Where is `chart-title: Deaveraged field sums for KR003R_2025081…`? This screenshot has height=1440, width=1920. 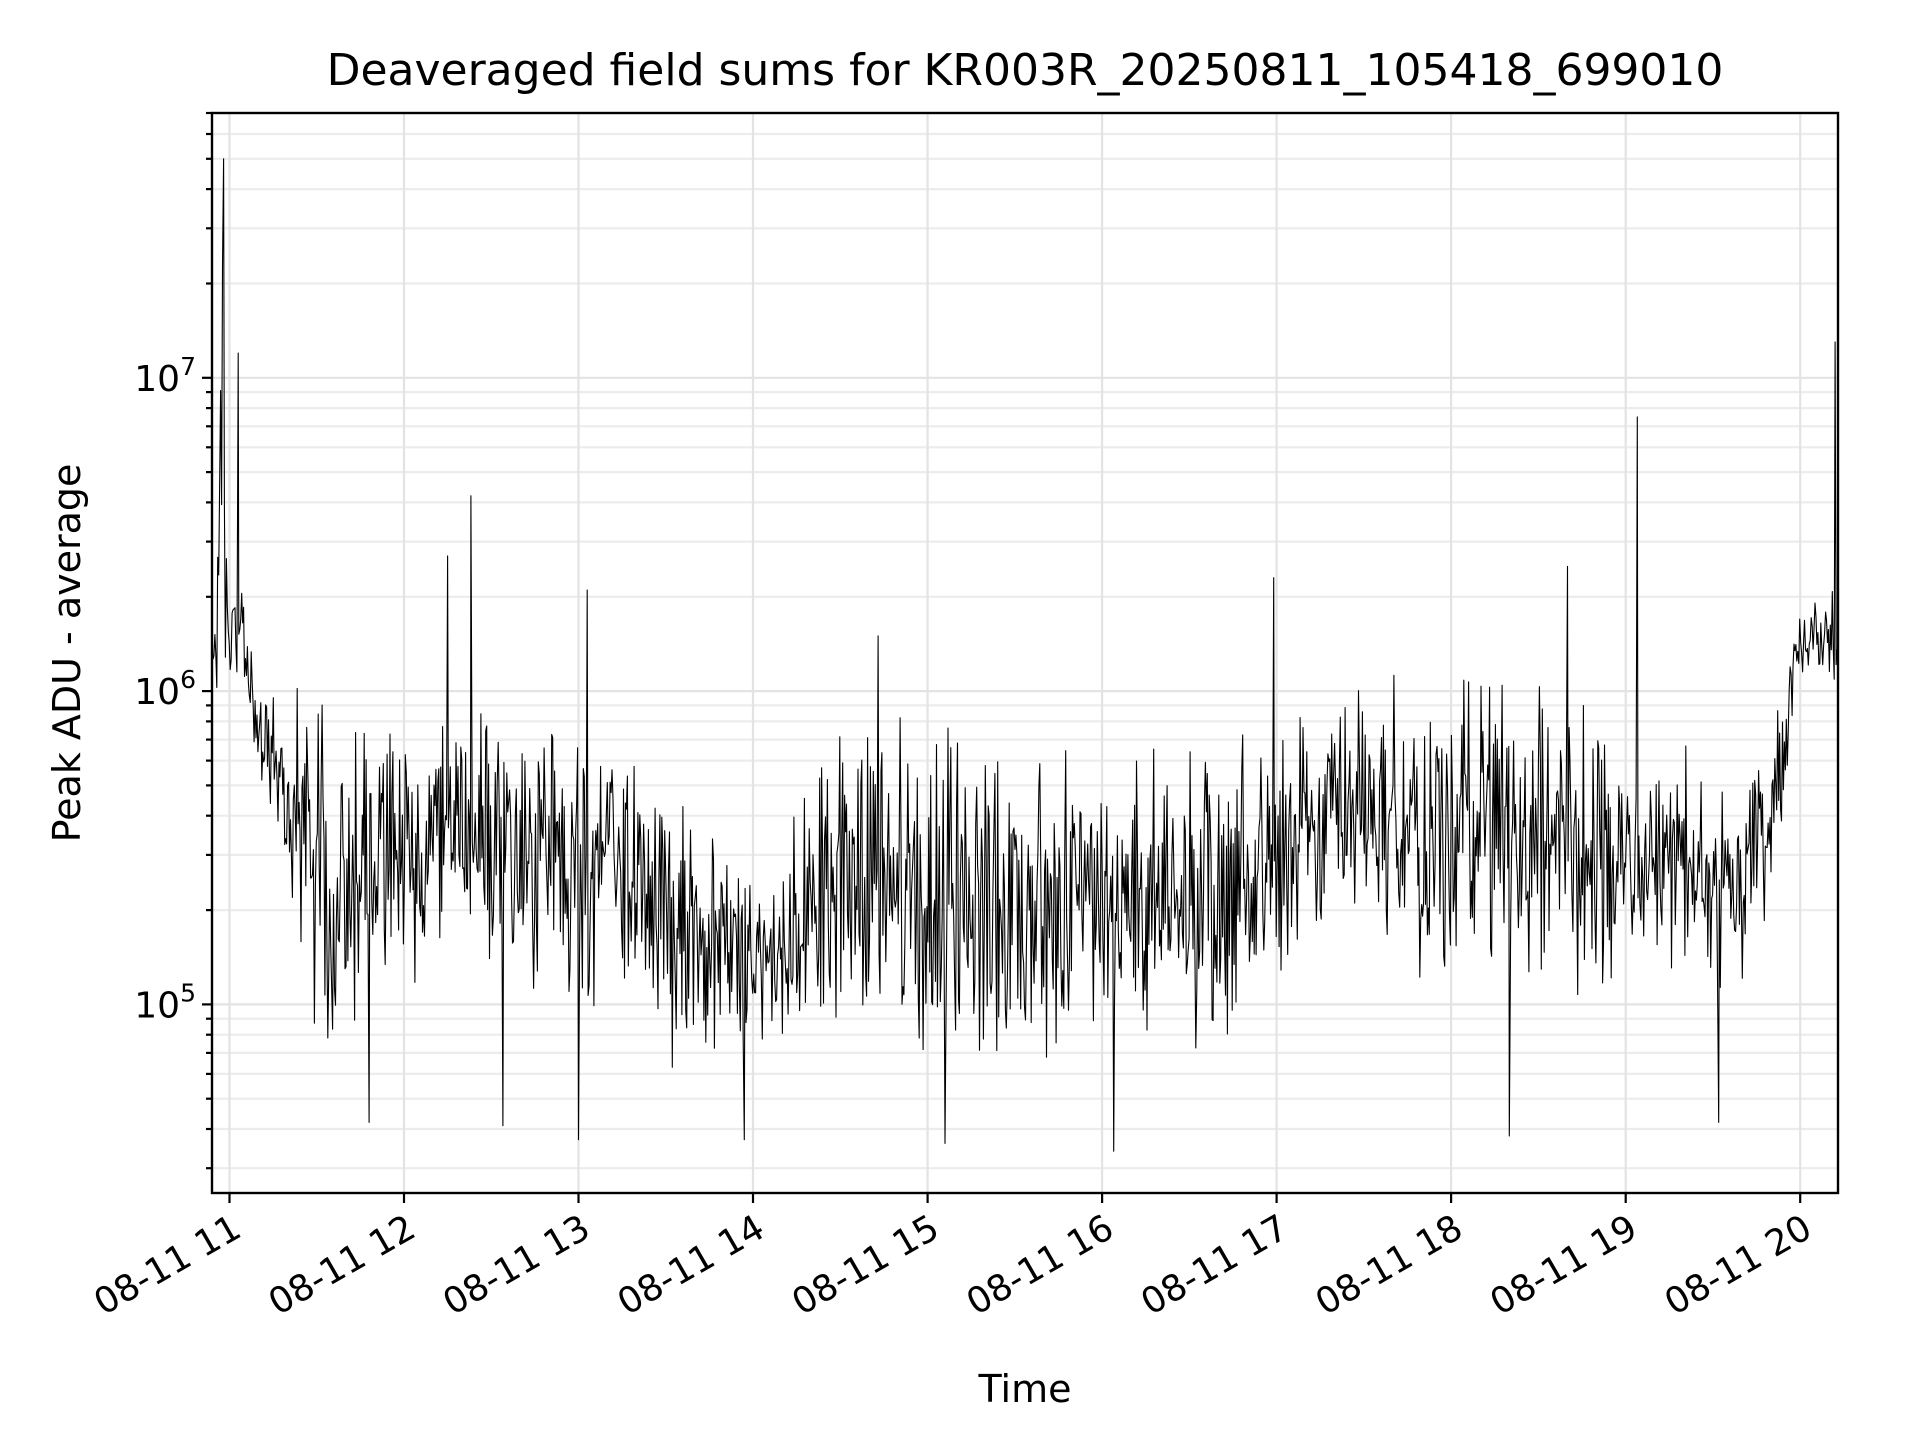
chart-title: Deaveraged field sums for KR003R_2025081… is located at coordinates (1025, 70).